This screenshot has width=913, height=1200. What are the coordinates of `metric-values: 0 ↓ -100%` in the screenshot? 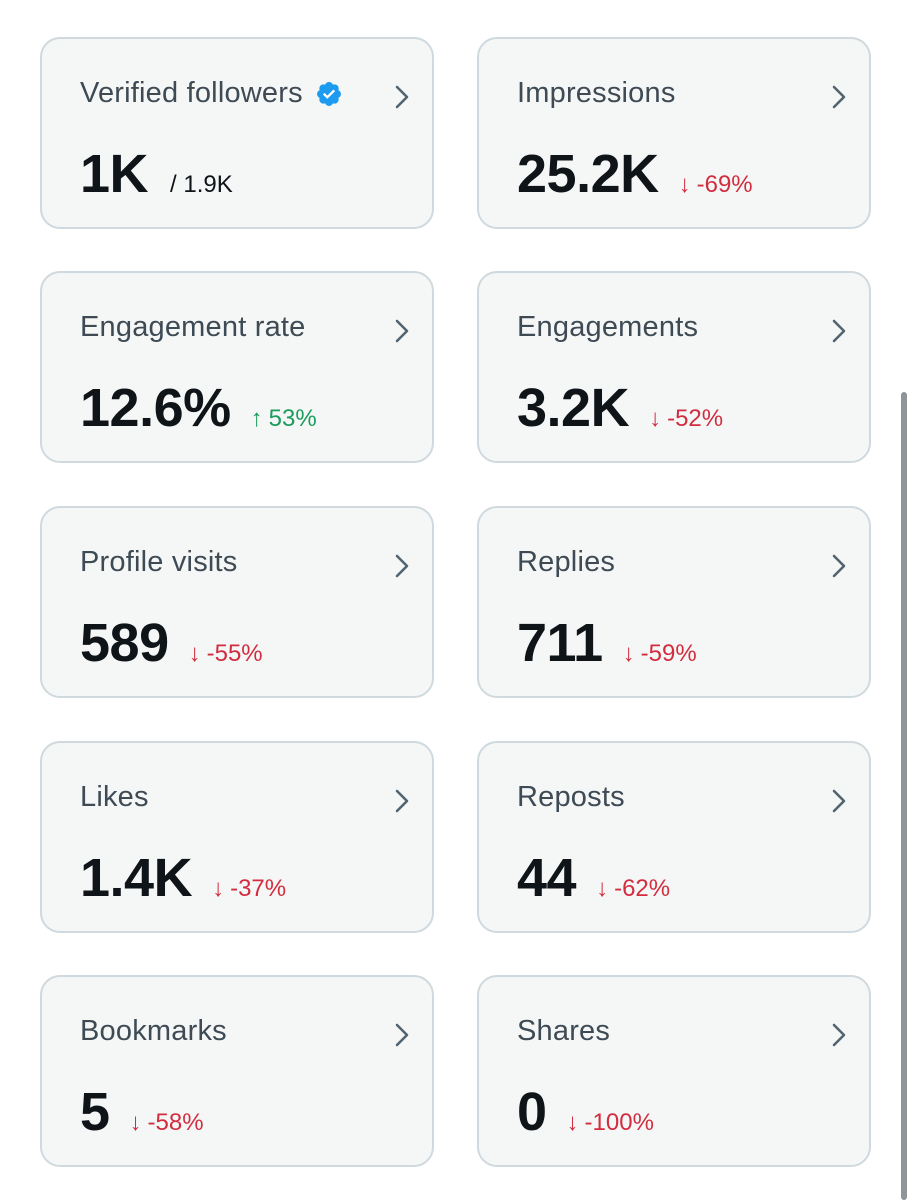 It's located at (585, 1113).